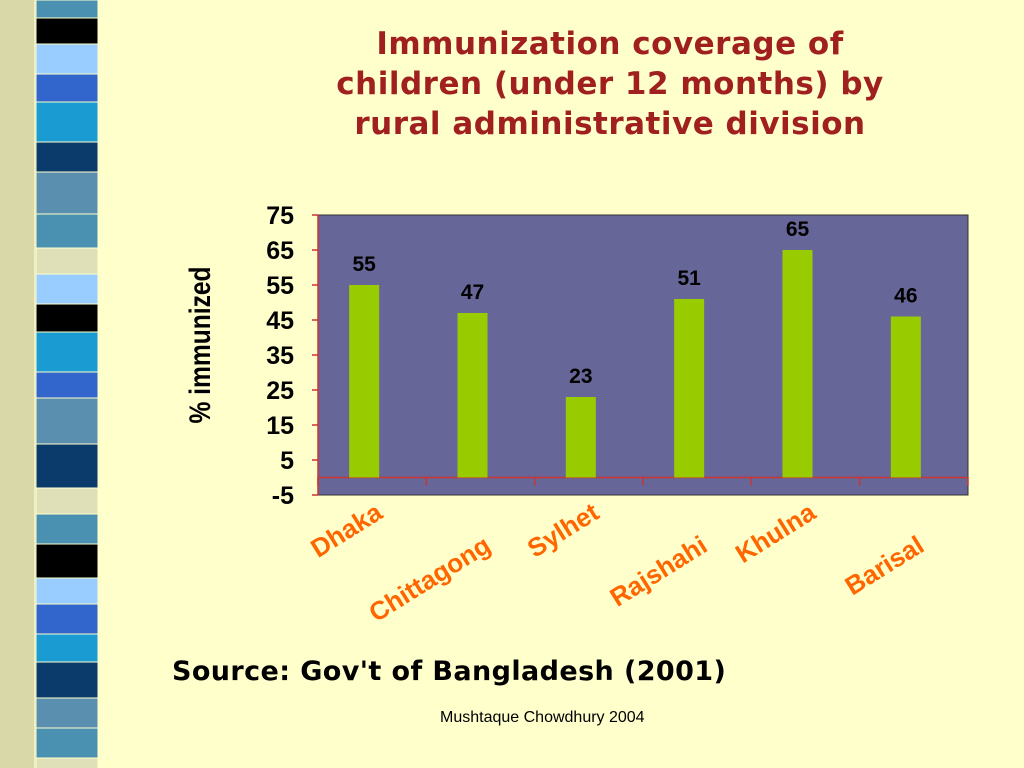  What do you see at coordinates (280, 391) in the screenshot?
I see `y-tick-label: 25` at bounding box center [280, 391].